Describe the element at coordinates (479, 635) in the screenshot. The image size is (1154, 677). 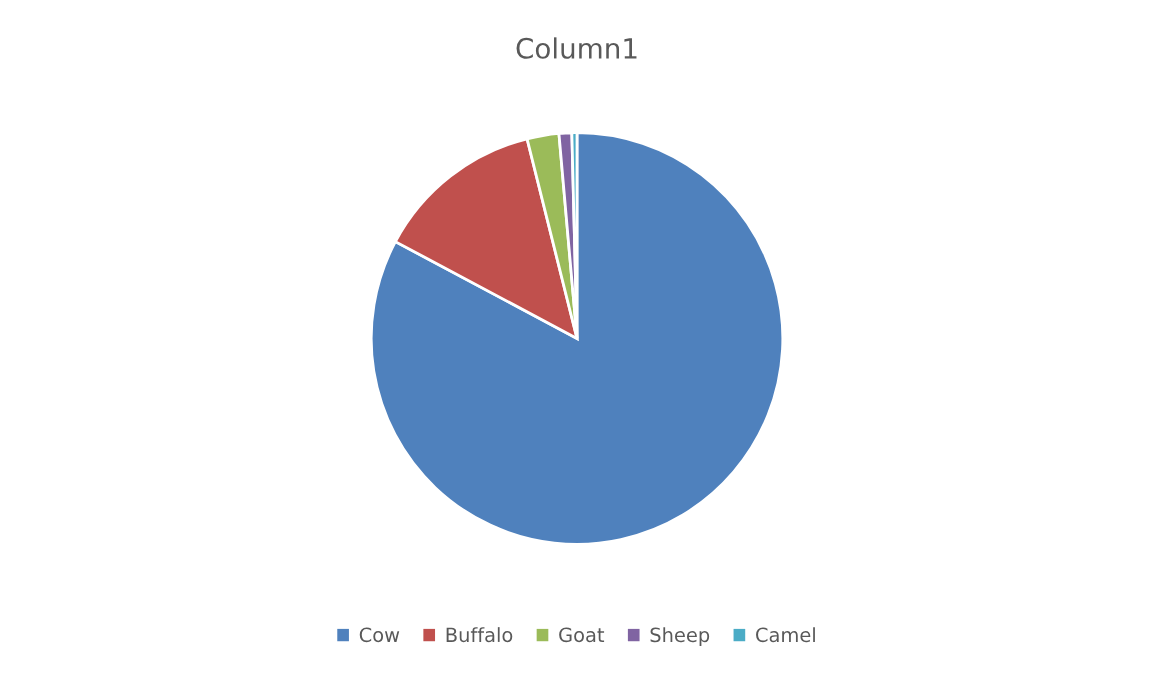
I see `legend-label: Buffalo` at that location.